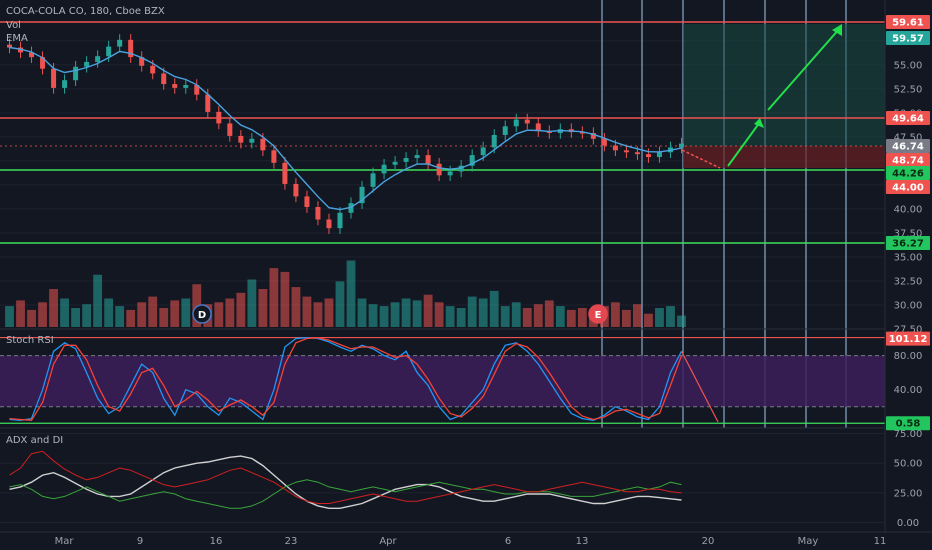 Image resolution: width=932 pixels, height=550 pixels. I want to click on event-marker-e, so click(598, 314).